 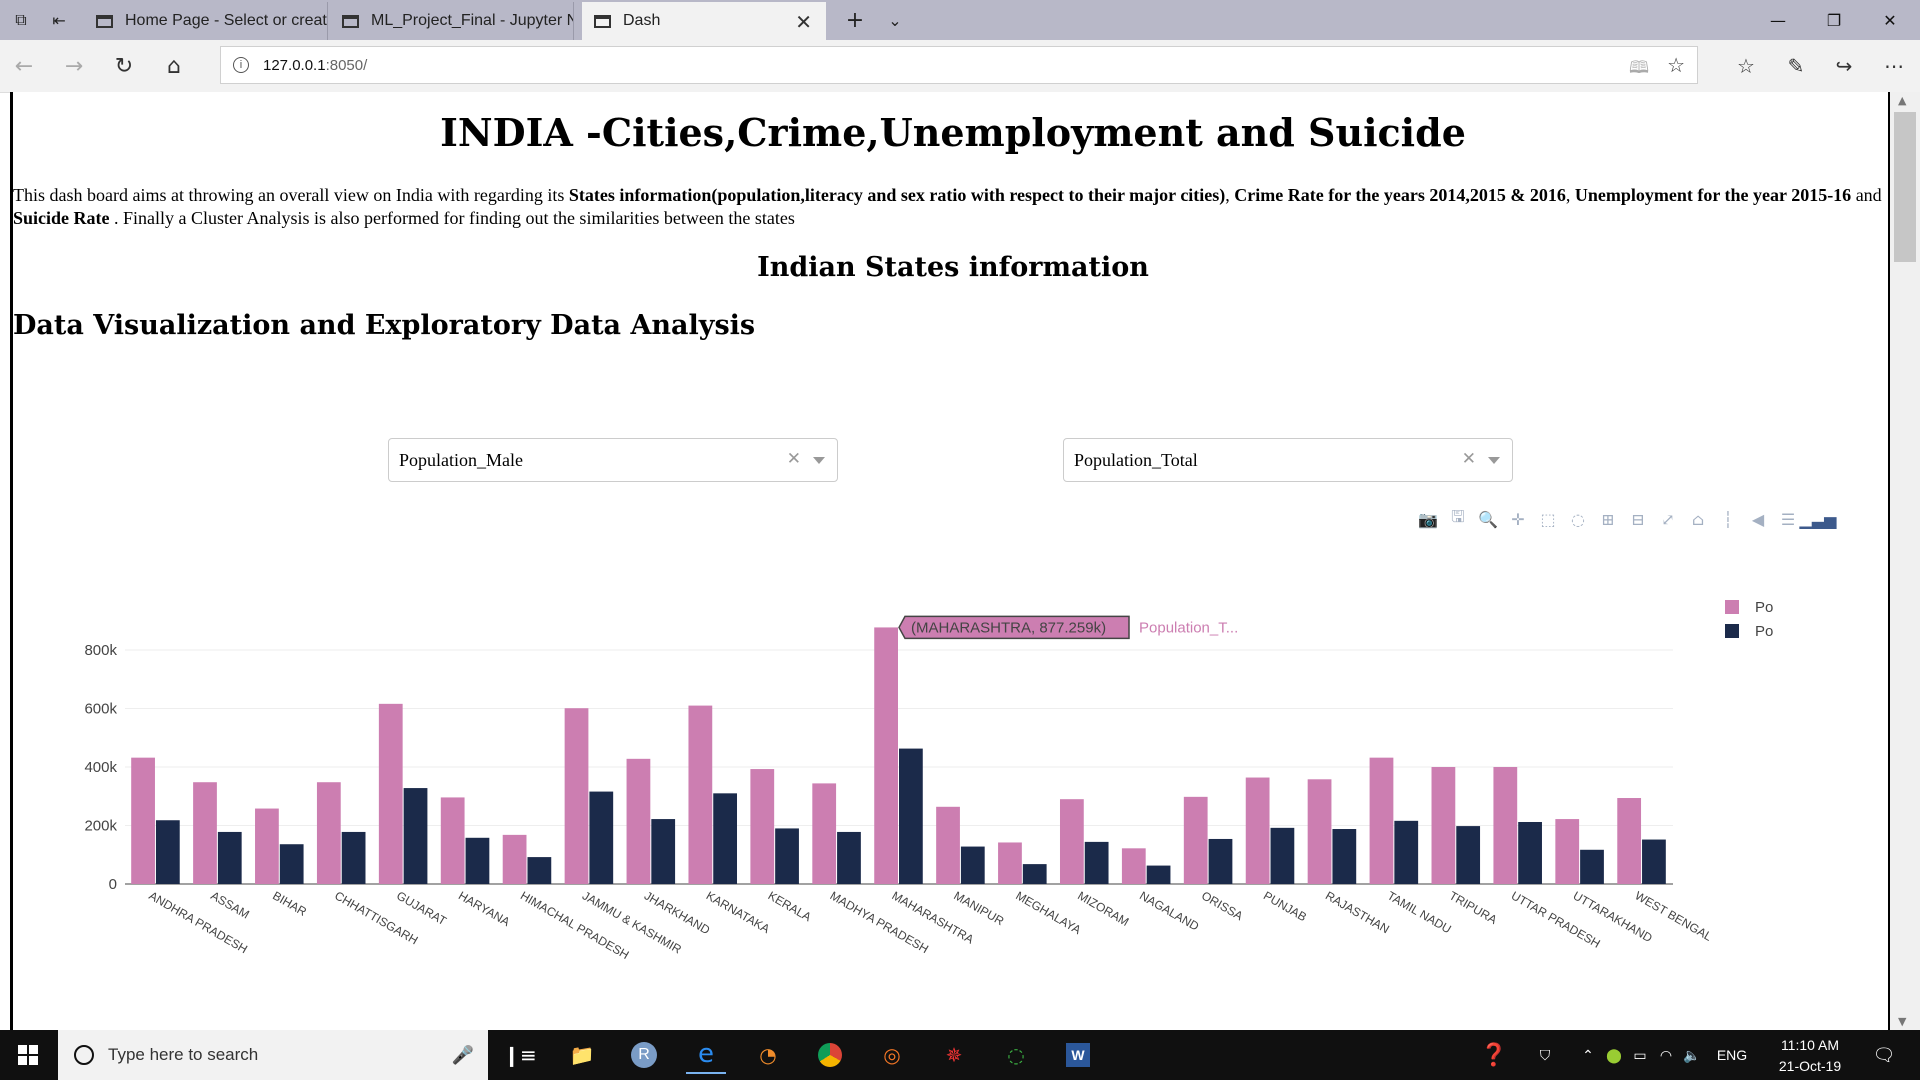 I want to click on minimize-icon: —, so click(x=1778, y=20).